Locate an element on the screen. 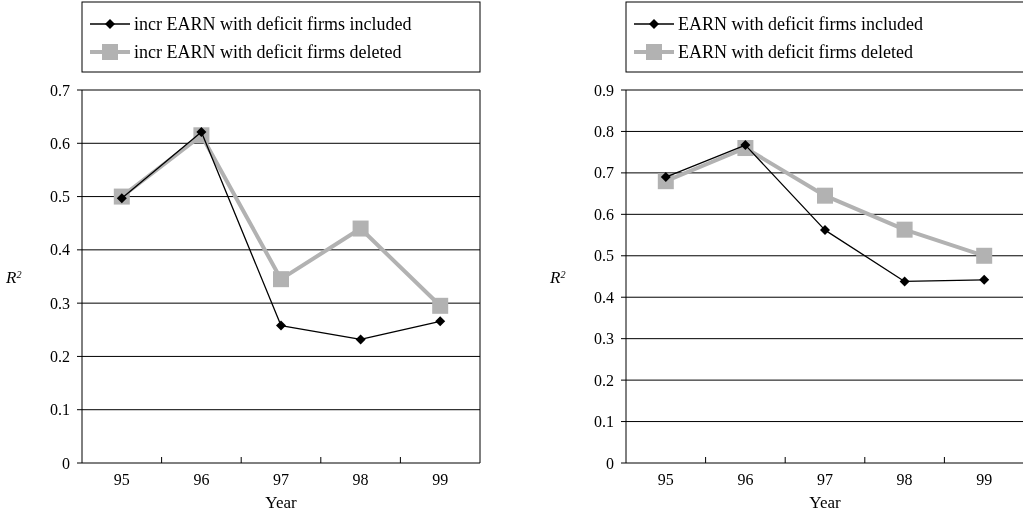 The height and width of the screenshot is (514, 1023). legend-label: EARN with deficit firms included is located at coordinates (800, 24).